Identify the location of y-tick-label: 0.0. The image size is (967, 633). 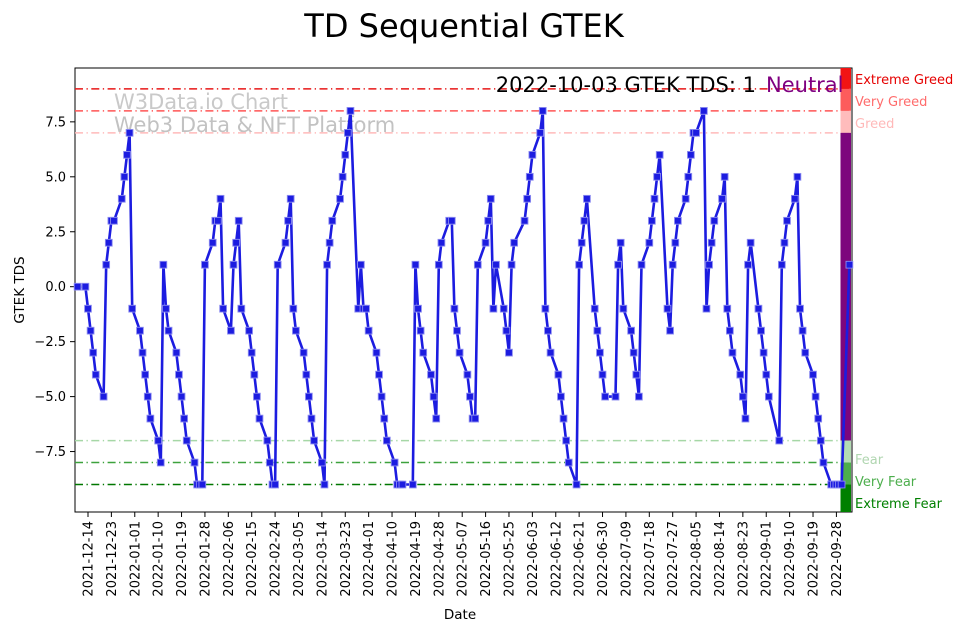
(55, 287).